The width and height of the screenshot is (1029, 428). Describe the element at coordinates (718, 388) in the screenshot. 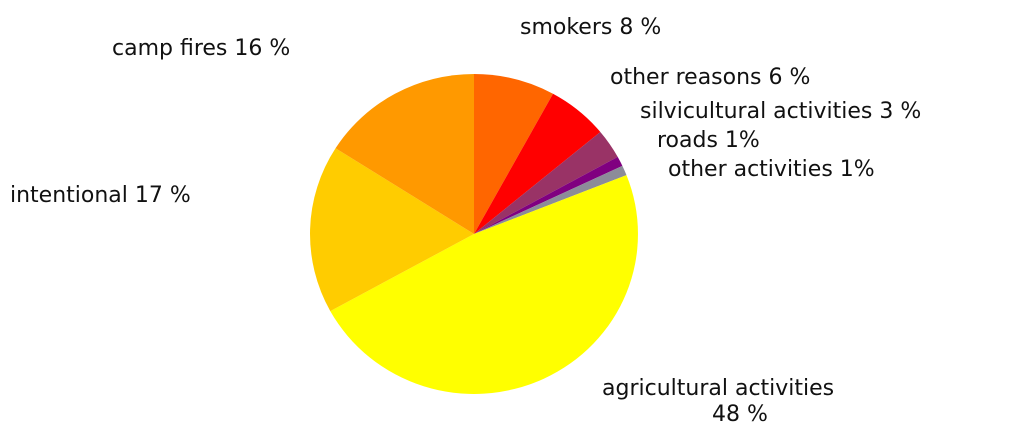

I see `label-agricultural-activities: agricultural activities` at that location.